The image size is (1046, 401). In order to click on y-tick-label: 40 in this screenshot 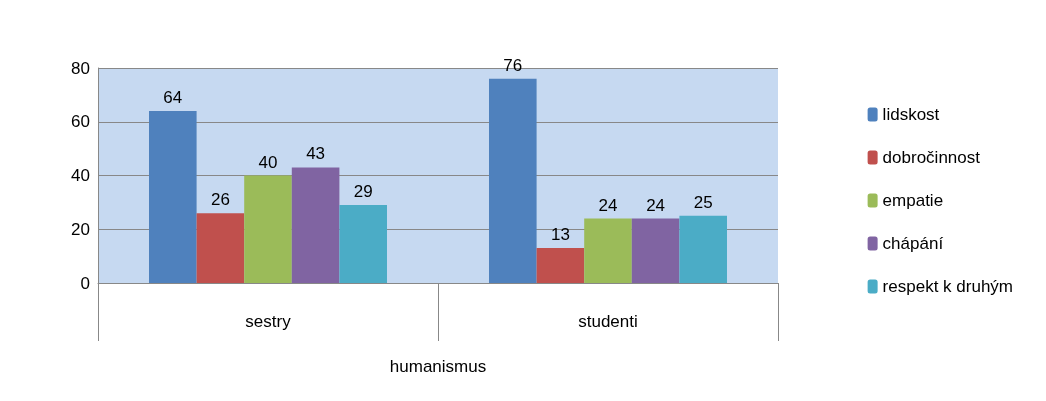, I will do `click(80, 175)`.